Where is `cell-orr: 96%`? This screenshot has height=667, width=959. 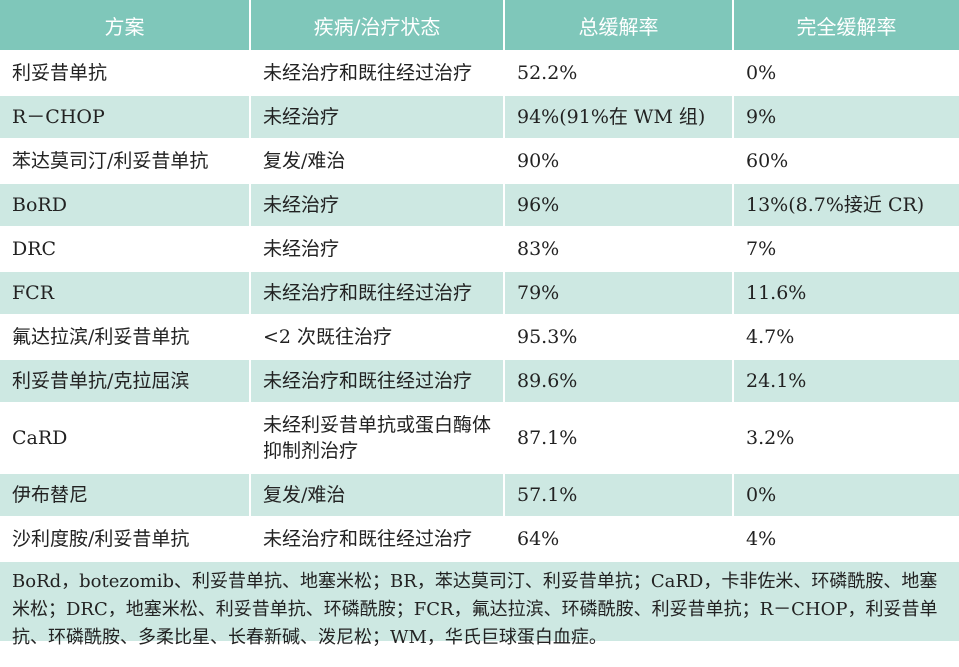
cell-orr: 96% is located at coordinates (619, 204).